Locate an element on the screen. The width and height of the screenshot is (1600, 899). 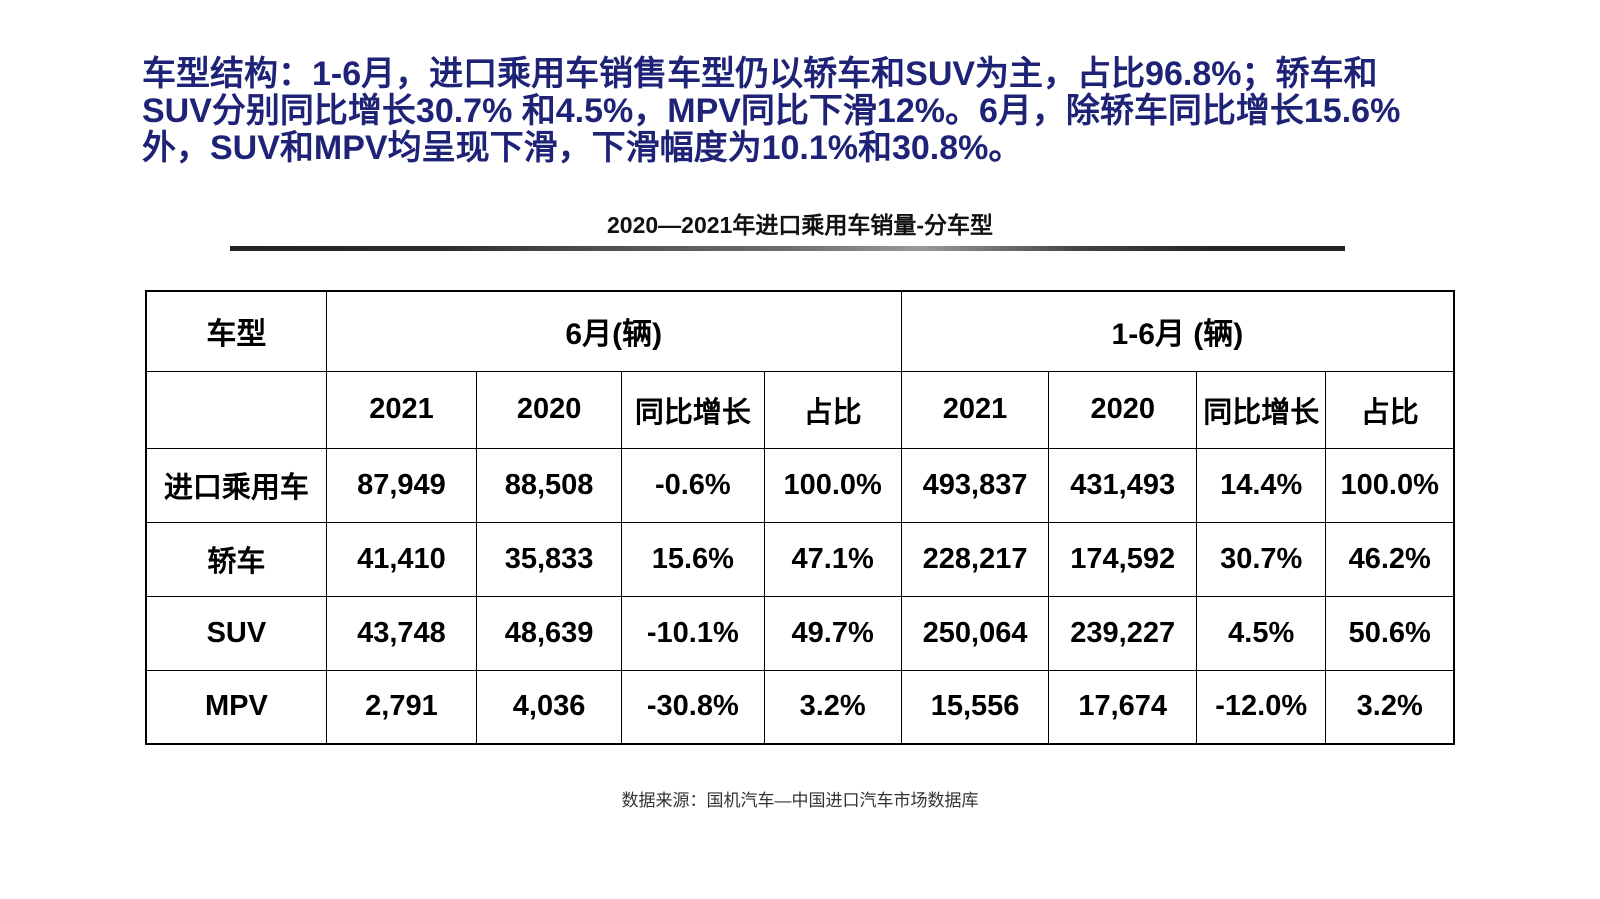
table-cell: 48,639 is located at coordinates (549, 633).